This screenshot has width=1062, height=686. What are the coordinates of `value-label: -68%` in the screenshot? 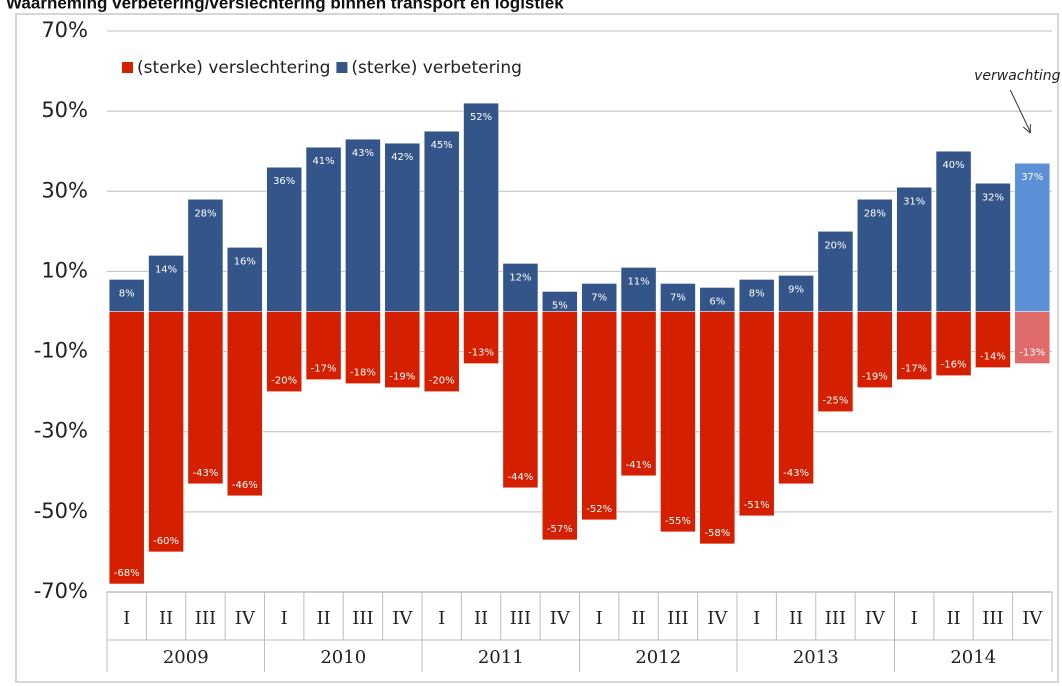 It's located at (127, 573).